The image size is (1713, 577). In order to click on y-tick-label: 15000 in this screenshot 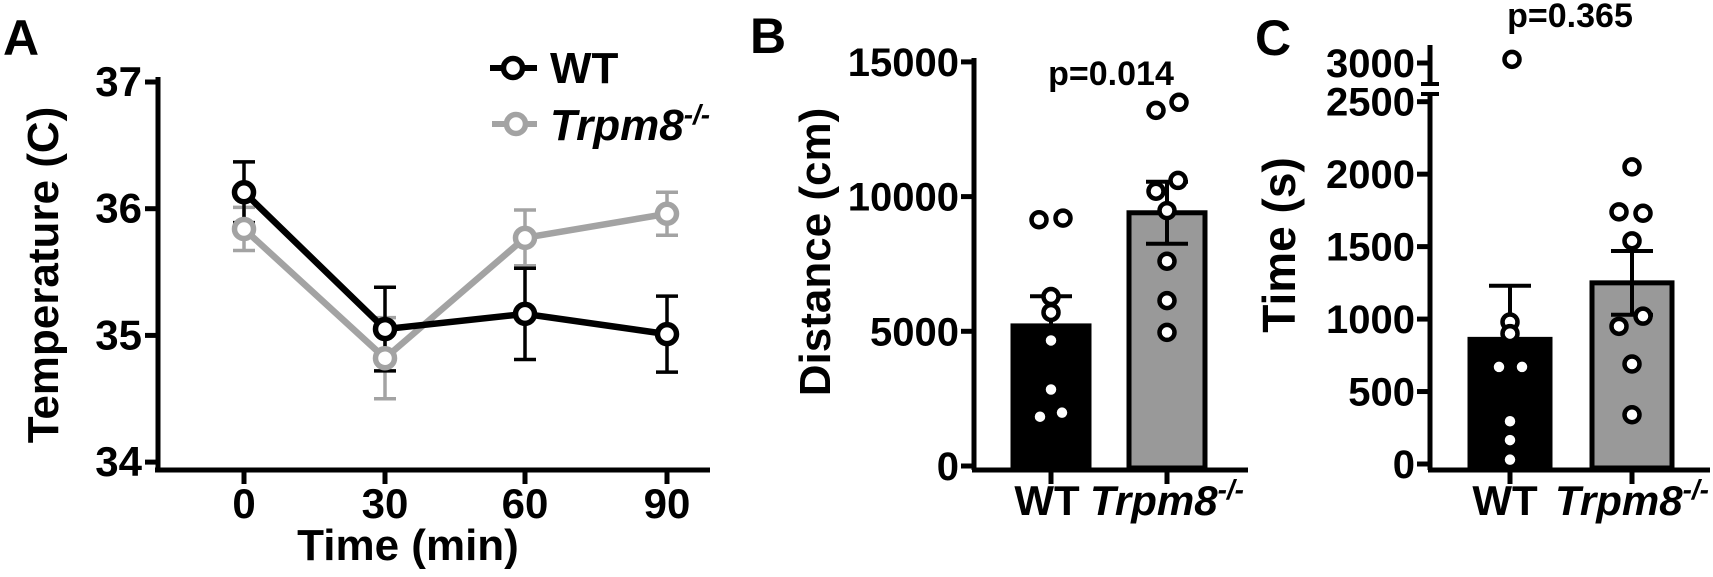, I will do `click(903, 63)`.